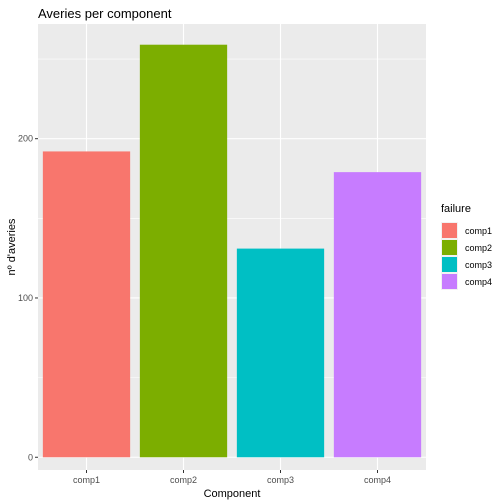  I want to click on legend-title: failure, so click(456, 209).